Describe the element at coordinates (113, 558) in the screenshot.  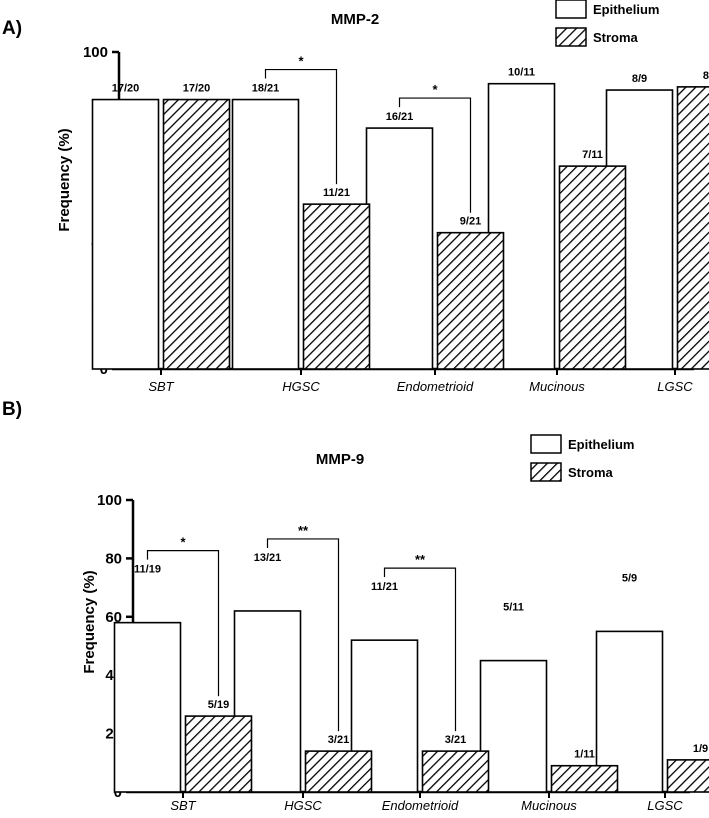
I see `y-tick-label: 80` at that location.